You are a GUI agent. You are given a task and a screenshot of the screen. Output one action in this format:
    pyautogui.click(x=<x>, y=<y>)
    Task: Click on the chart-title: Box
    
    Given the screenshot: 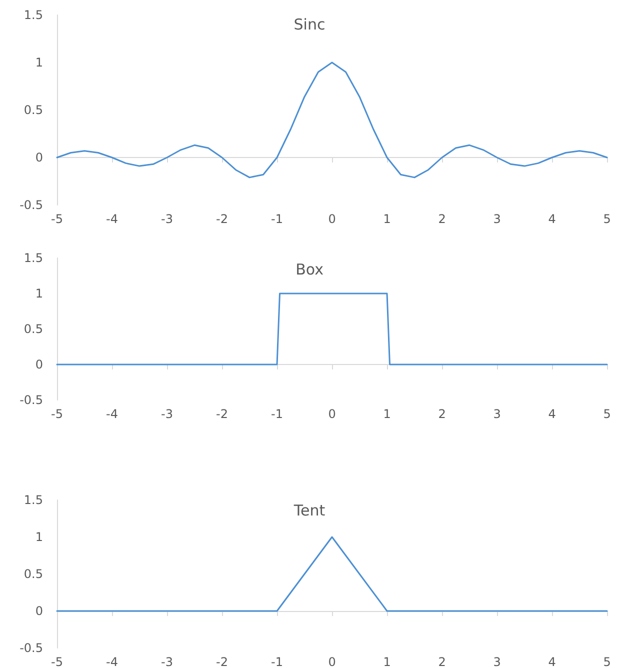 What is the action you would take?
    pyautogui.click(x=310, y=269)
    